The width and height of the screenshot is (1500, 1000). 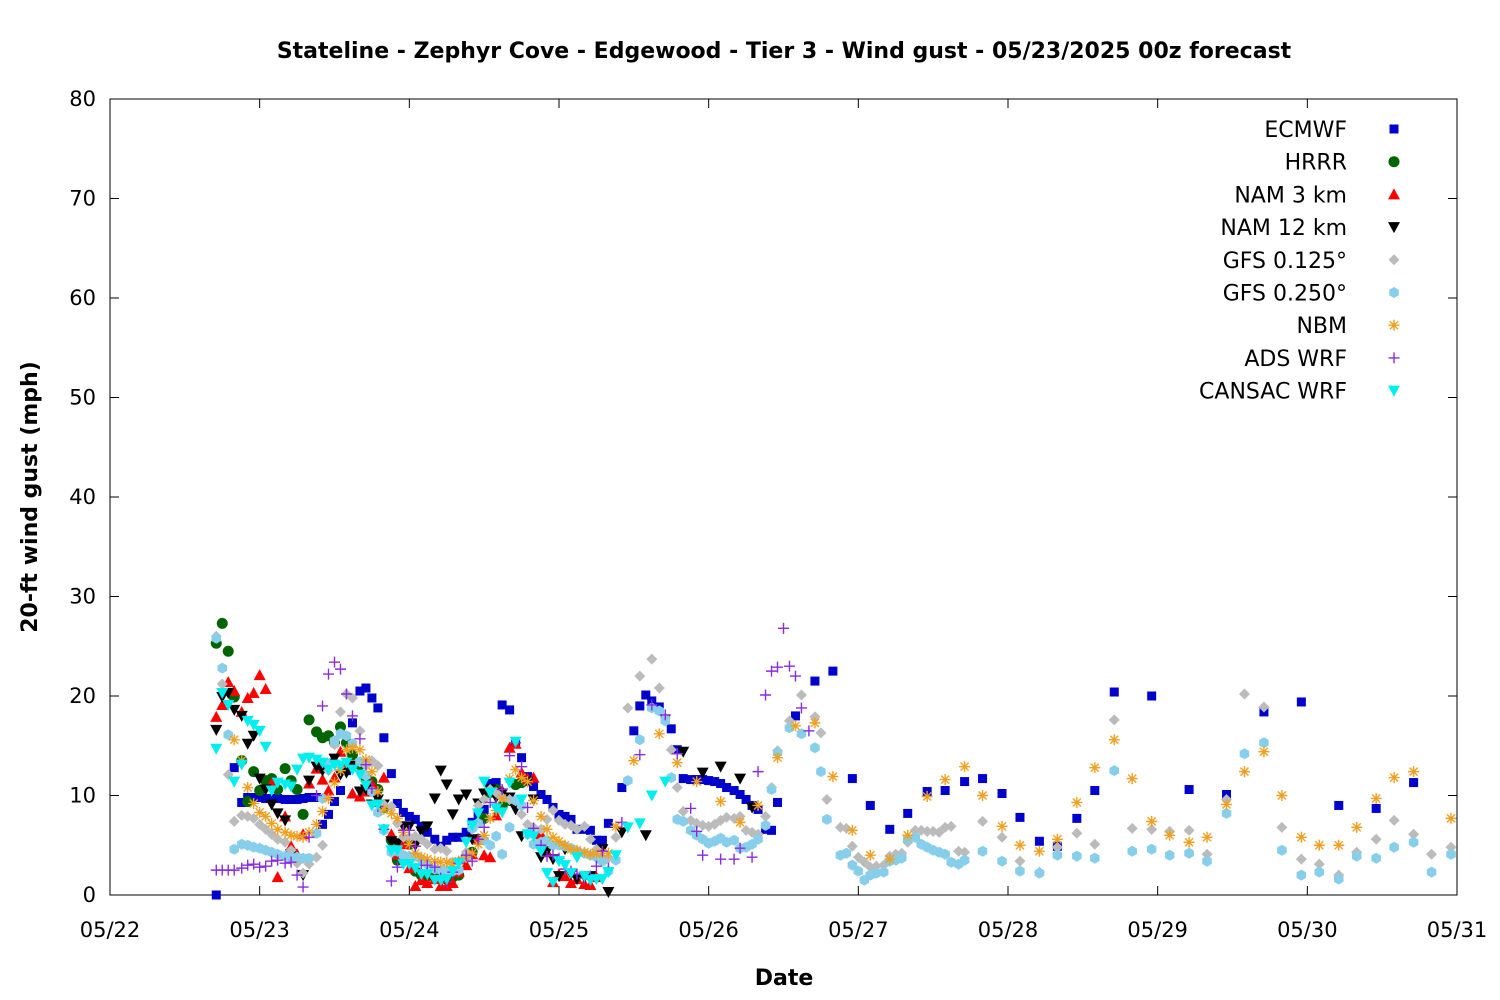 What do you see at coordinates (82, 99) in the screenshot?
I see `y-tick-label: 80` at bounding box center [82, 99].